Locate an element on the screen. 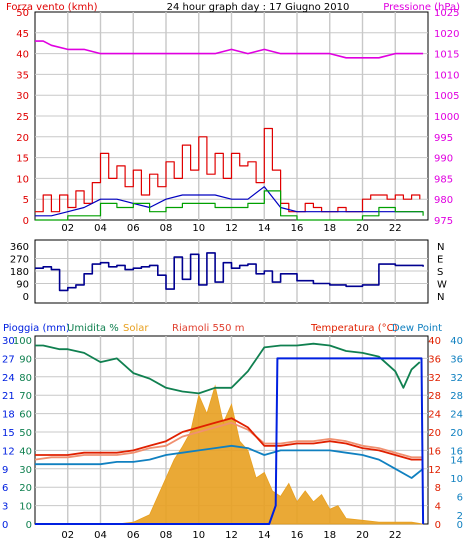 The height and width of the screenshot is (556, 466). pressure-y-tick-label: 1025 is located at coordinates (446, 13).